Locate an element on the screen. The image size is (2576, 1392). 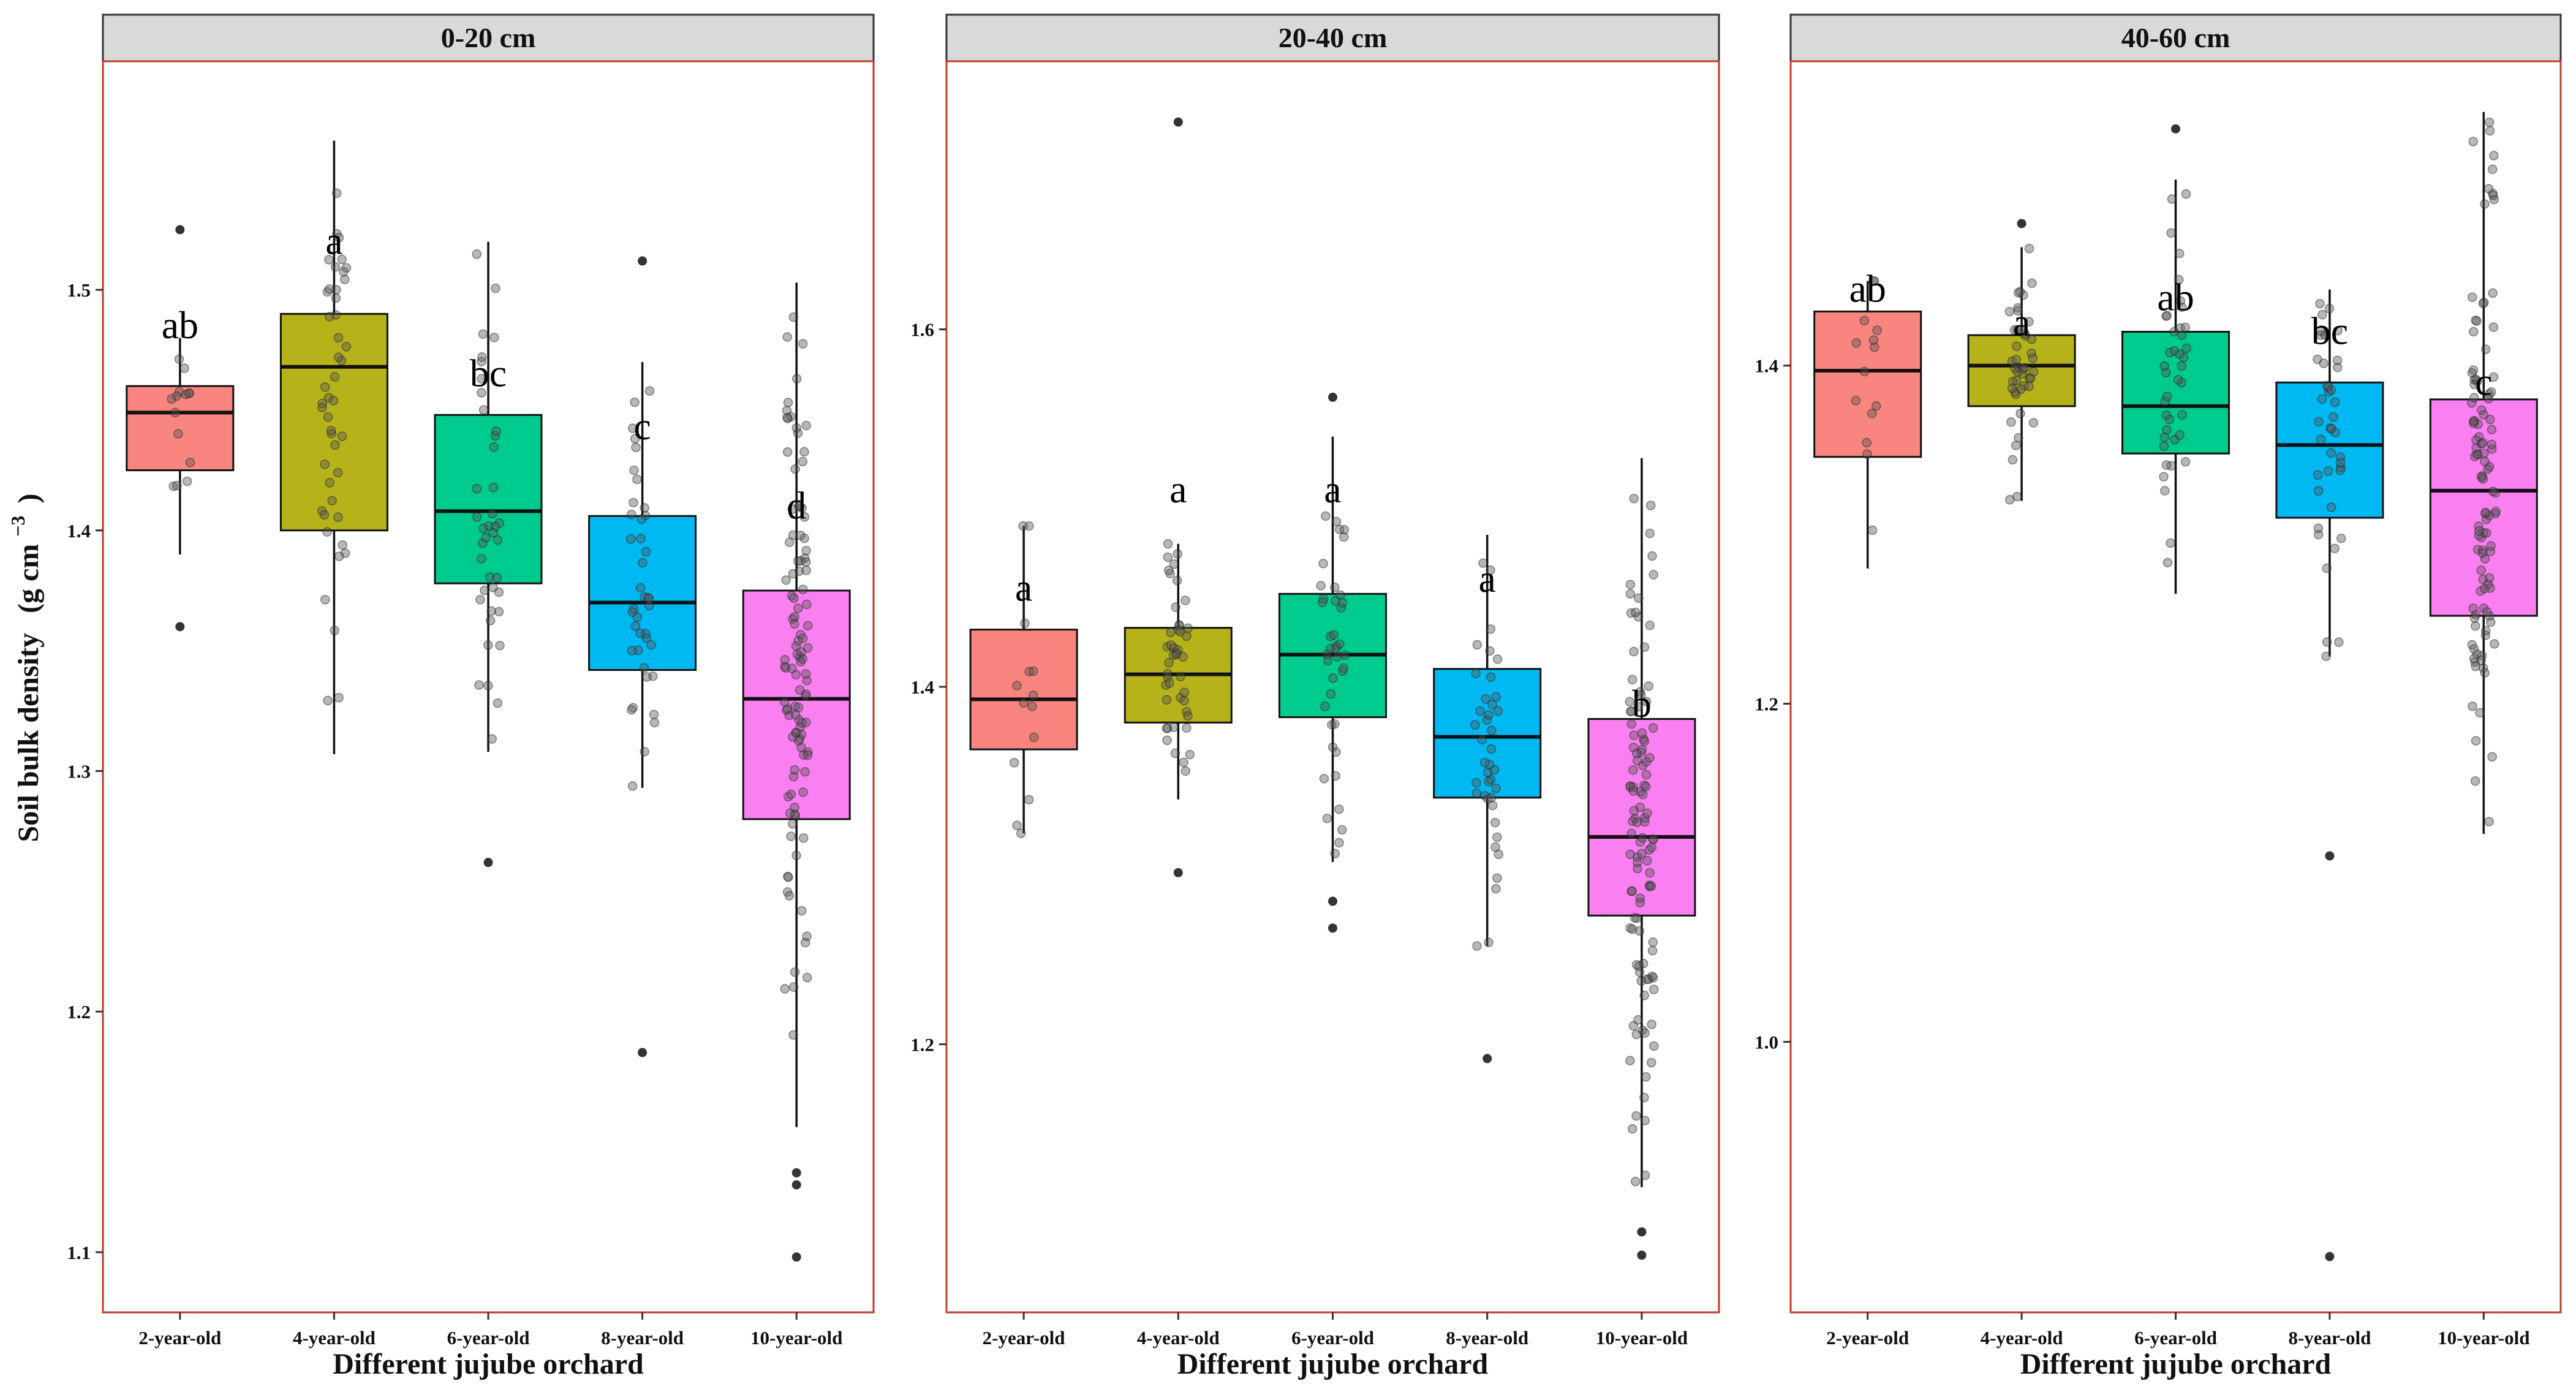
x-tick-label: 8-year-old is located at coordinates (2329, 1337).